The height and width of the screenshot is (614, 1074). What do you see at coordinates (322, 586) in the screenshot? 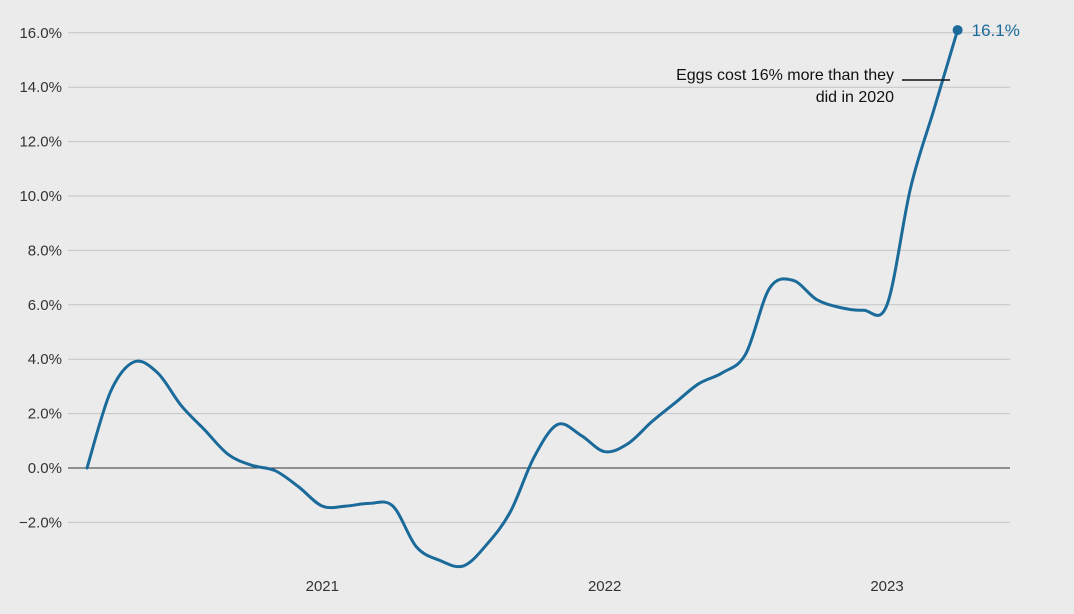
I see `x-tick-label: 2021` at bounding box center [322, 586].